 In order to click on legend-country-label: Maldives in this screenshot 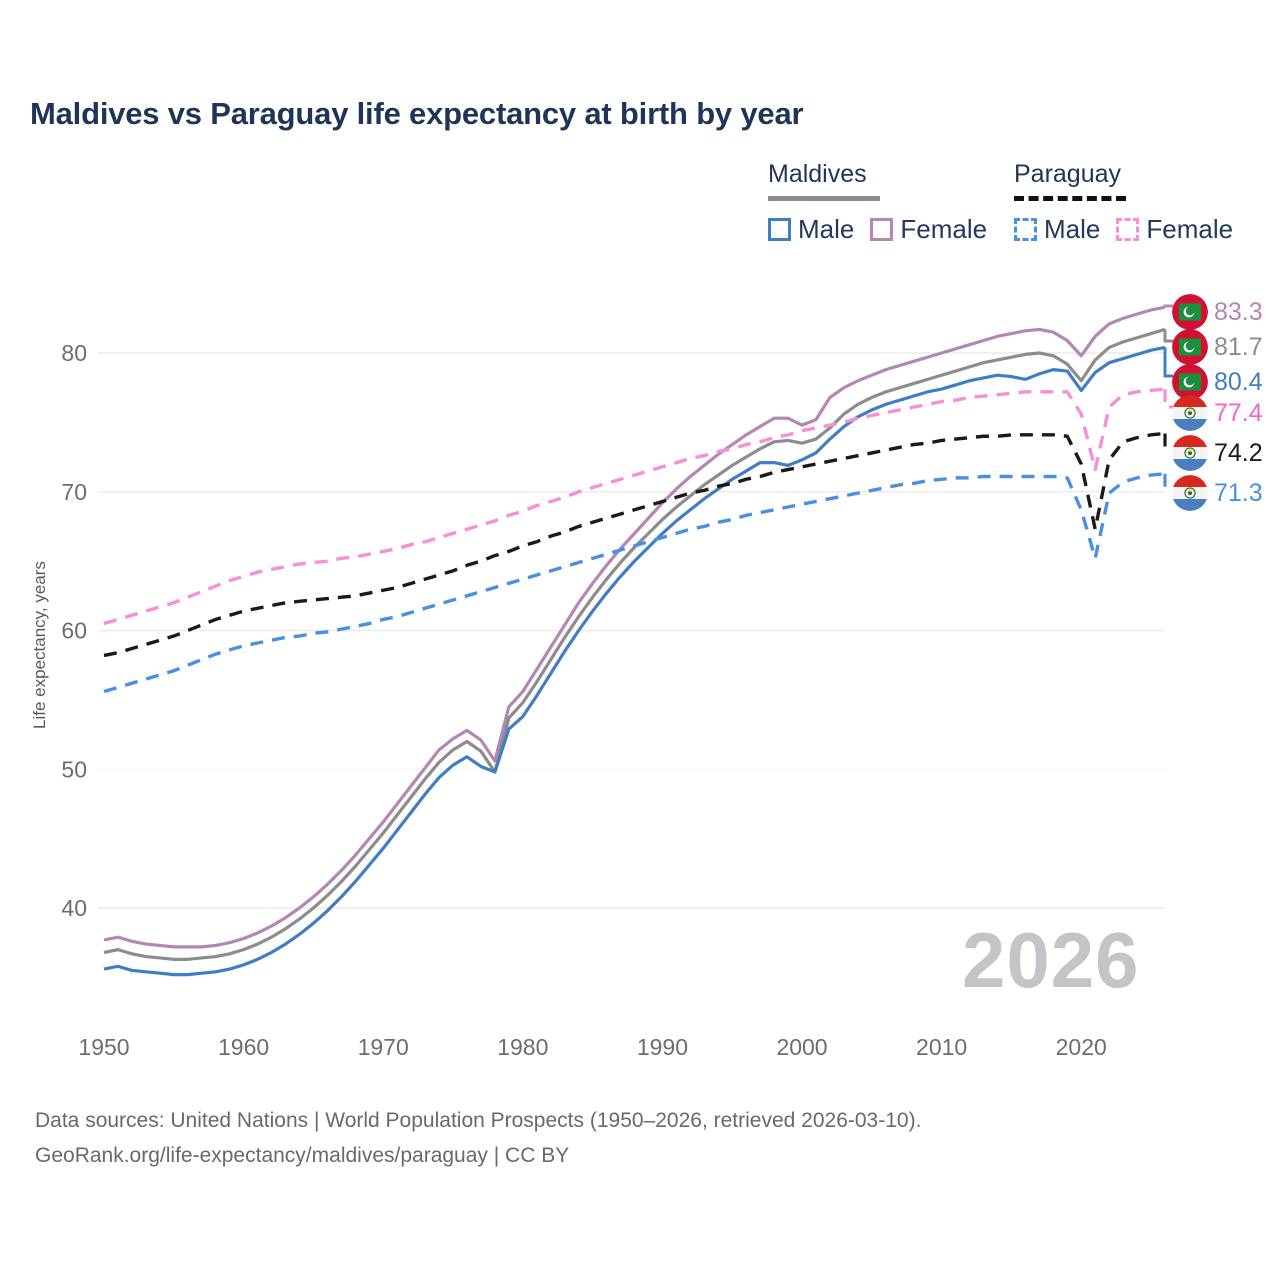, I will do `click(817, 174)`.